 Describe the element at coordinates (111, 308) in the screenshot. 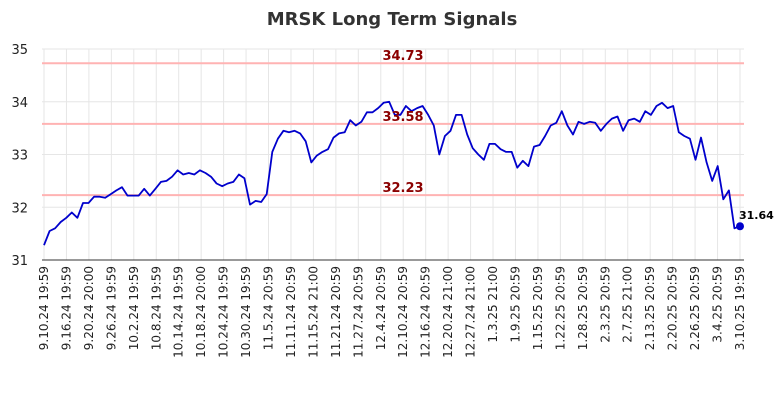

I see `x-tick-label: 9.26.24 19:59` at that location.